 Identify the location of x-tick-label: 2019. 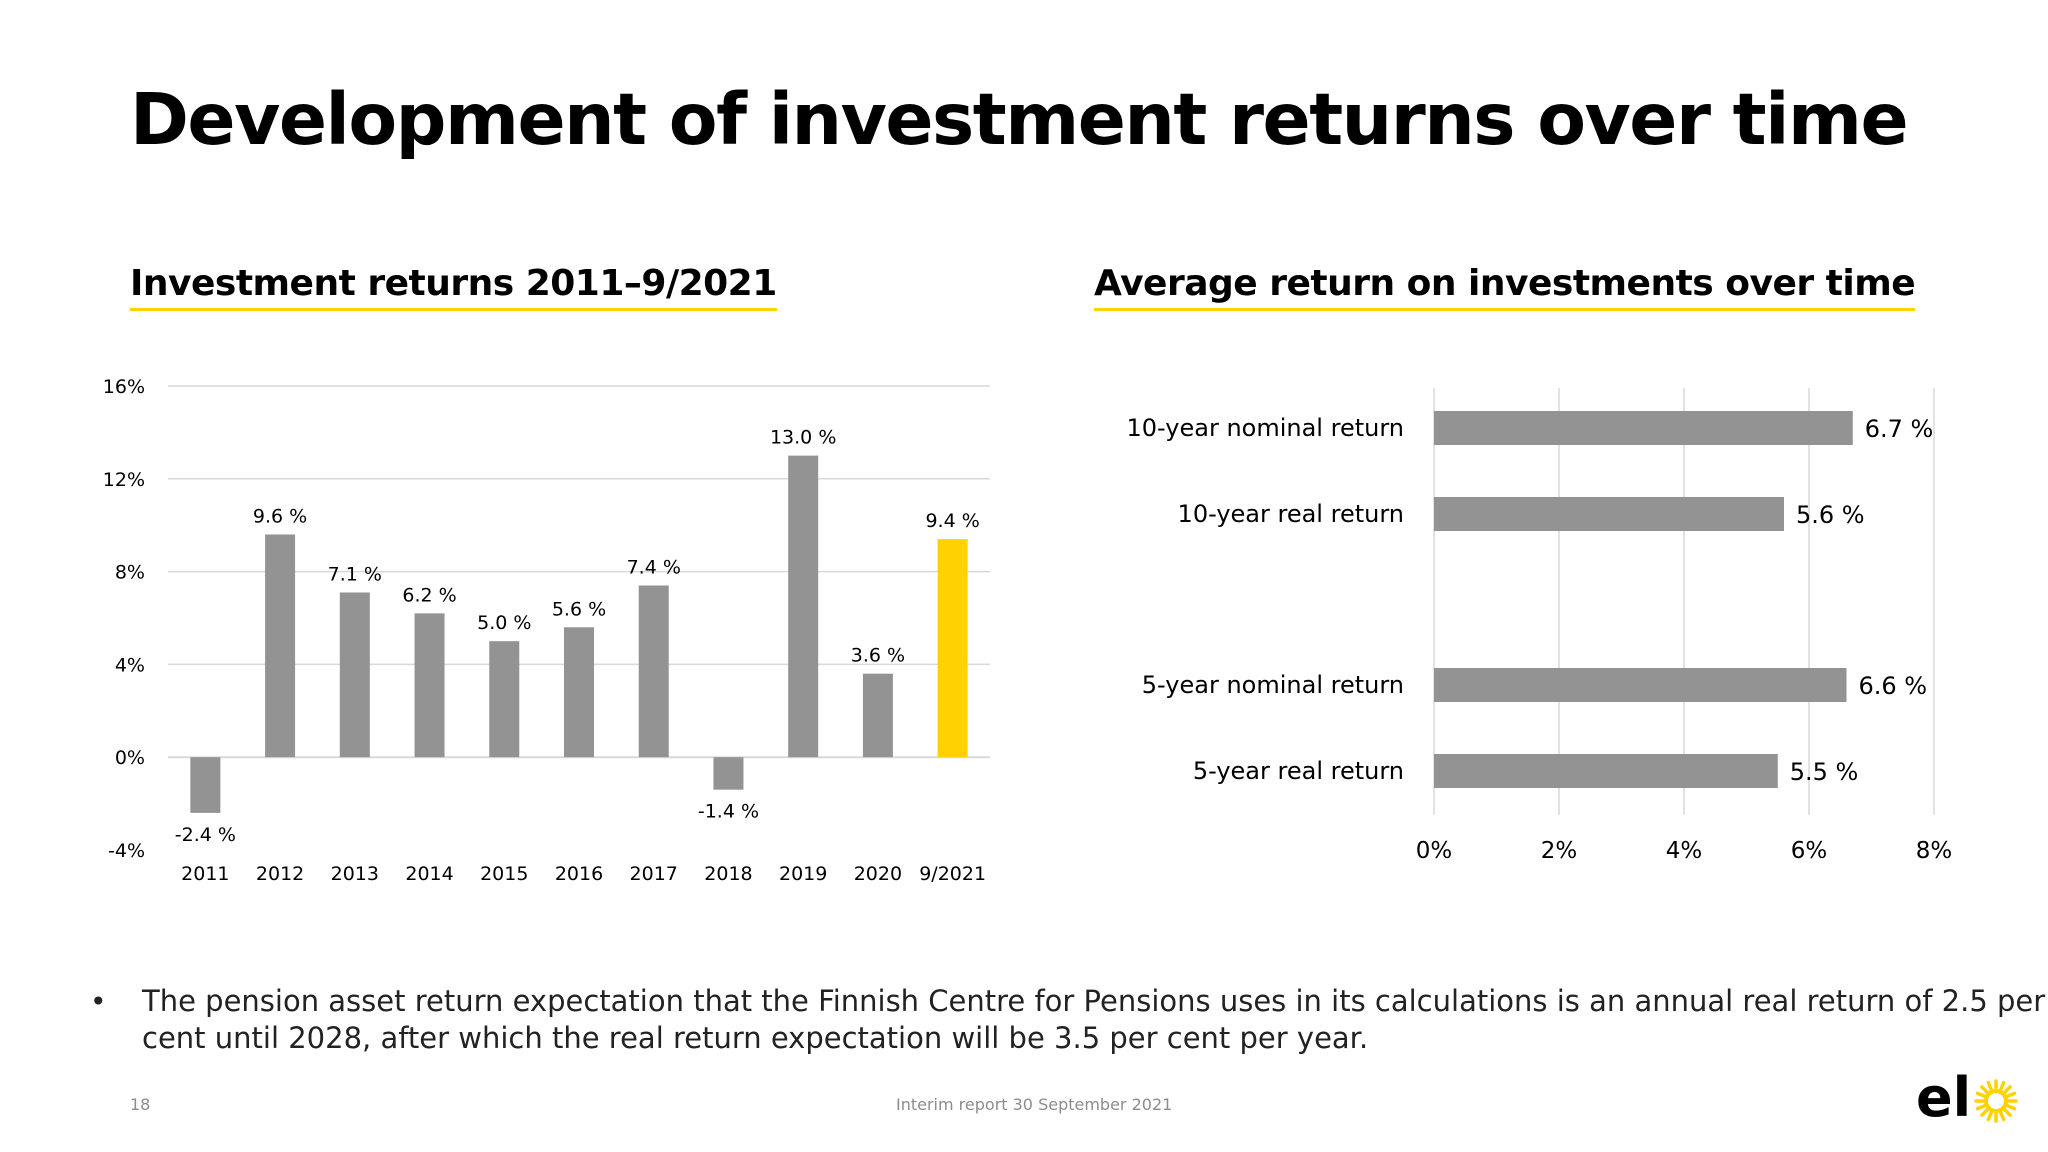
(803, 874).